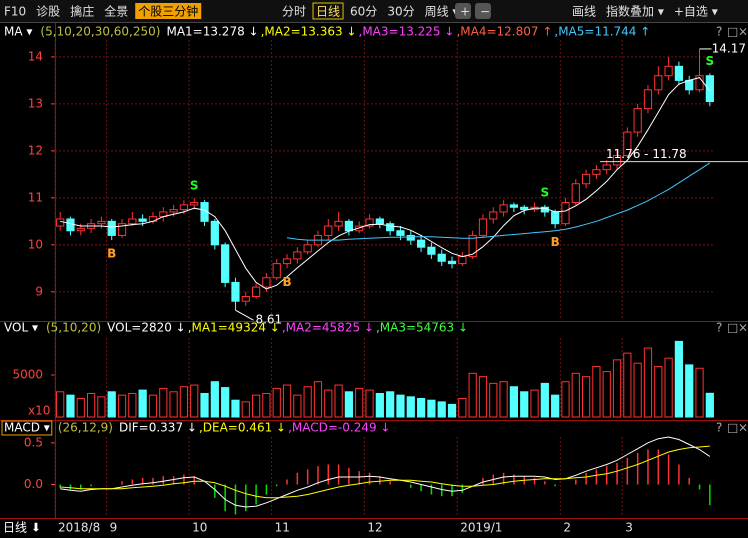  I want to click on x-tick-label: 9, so click(114, 528).